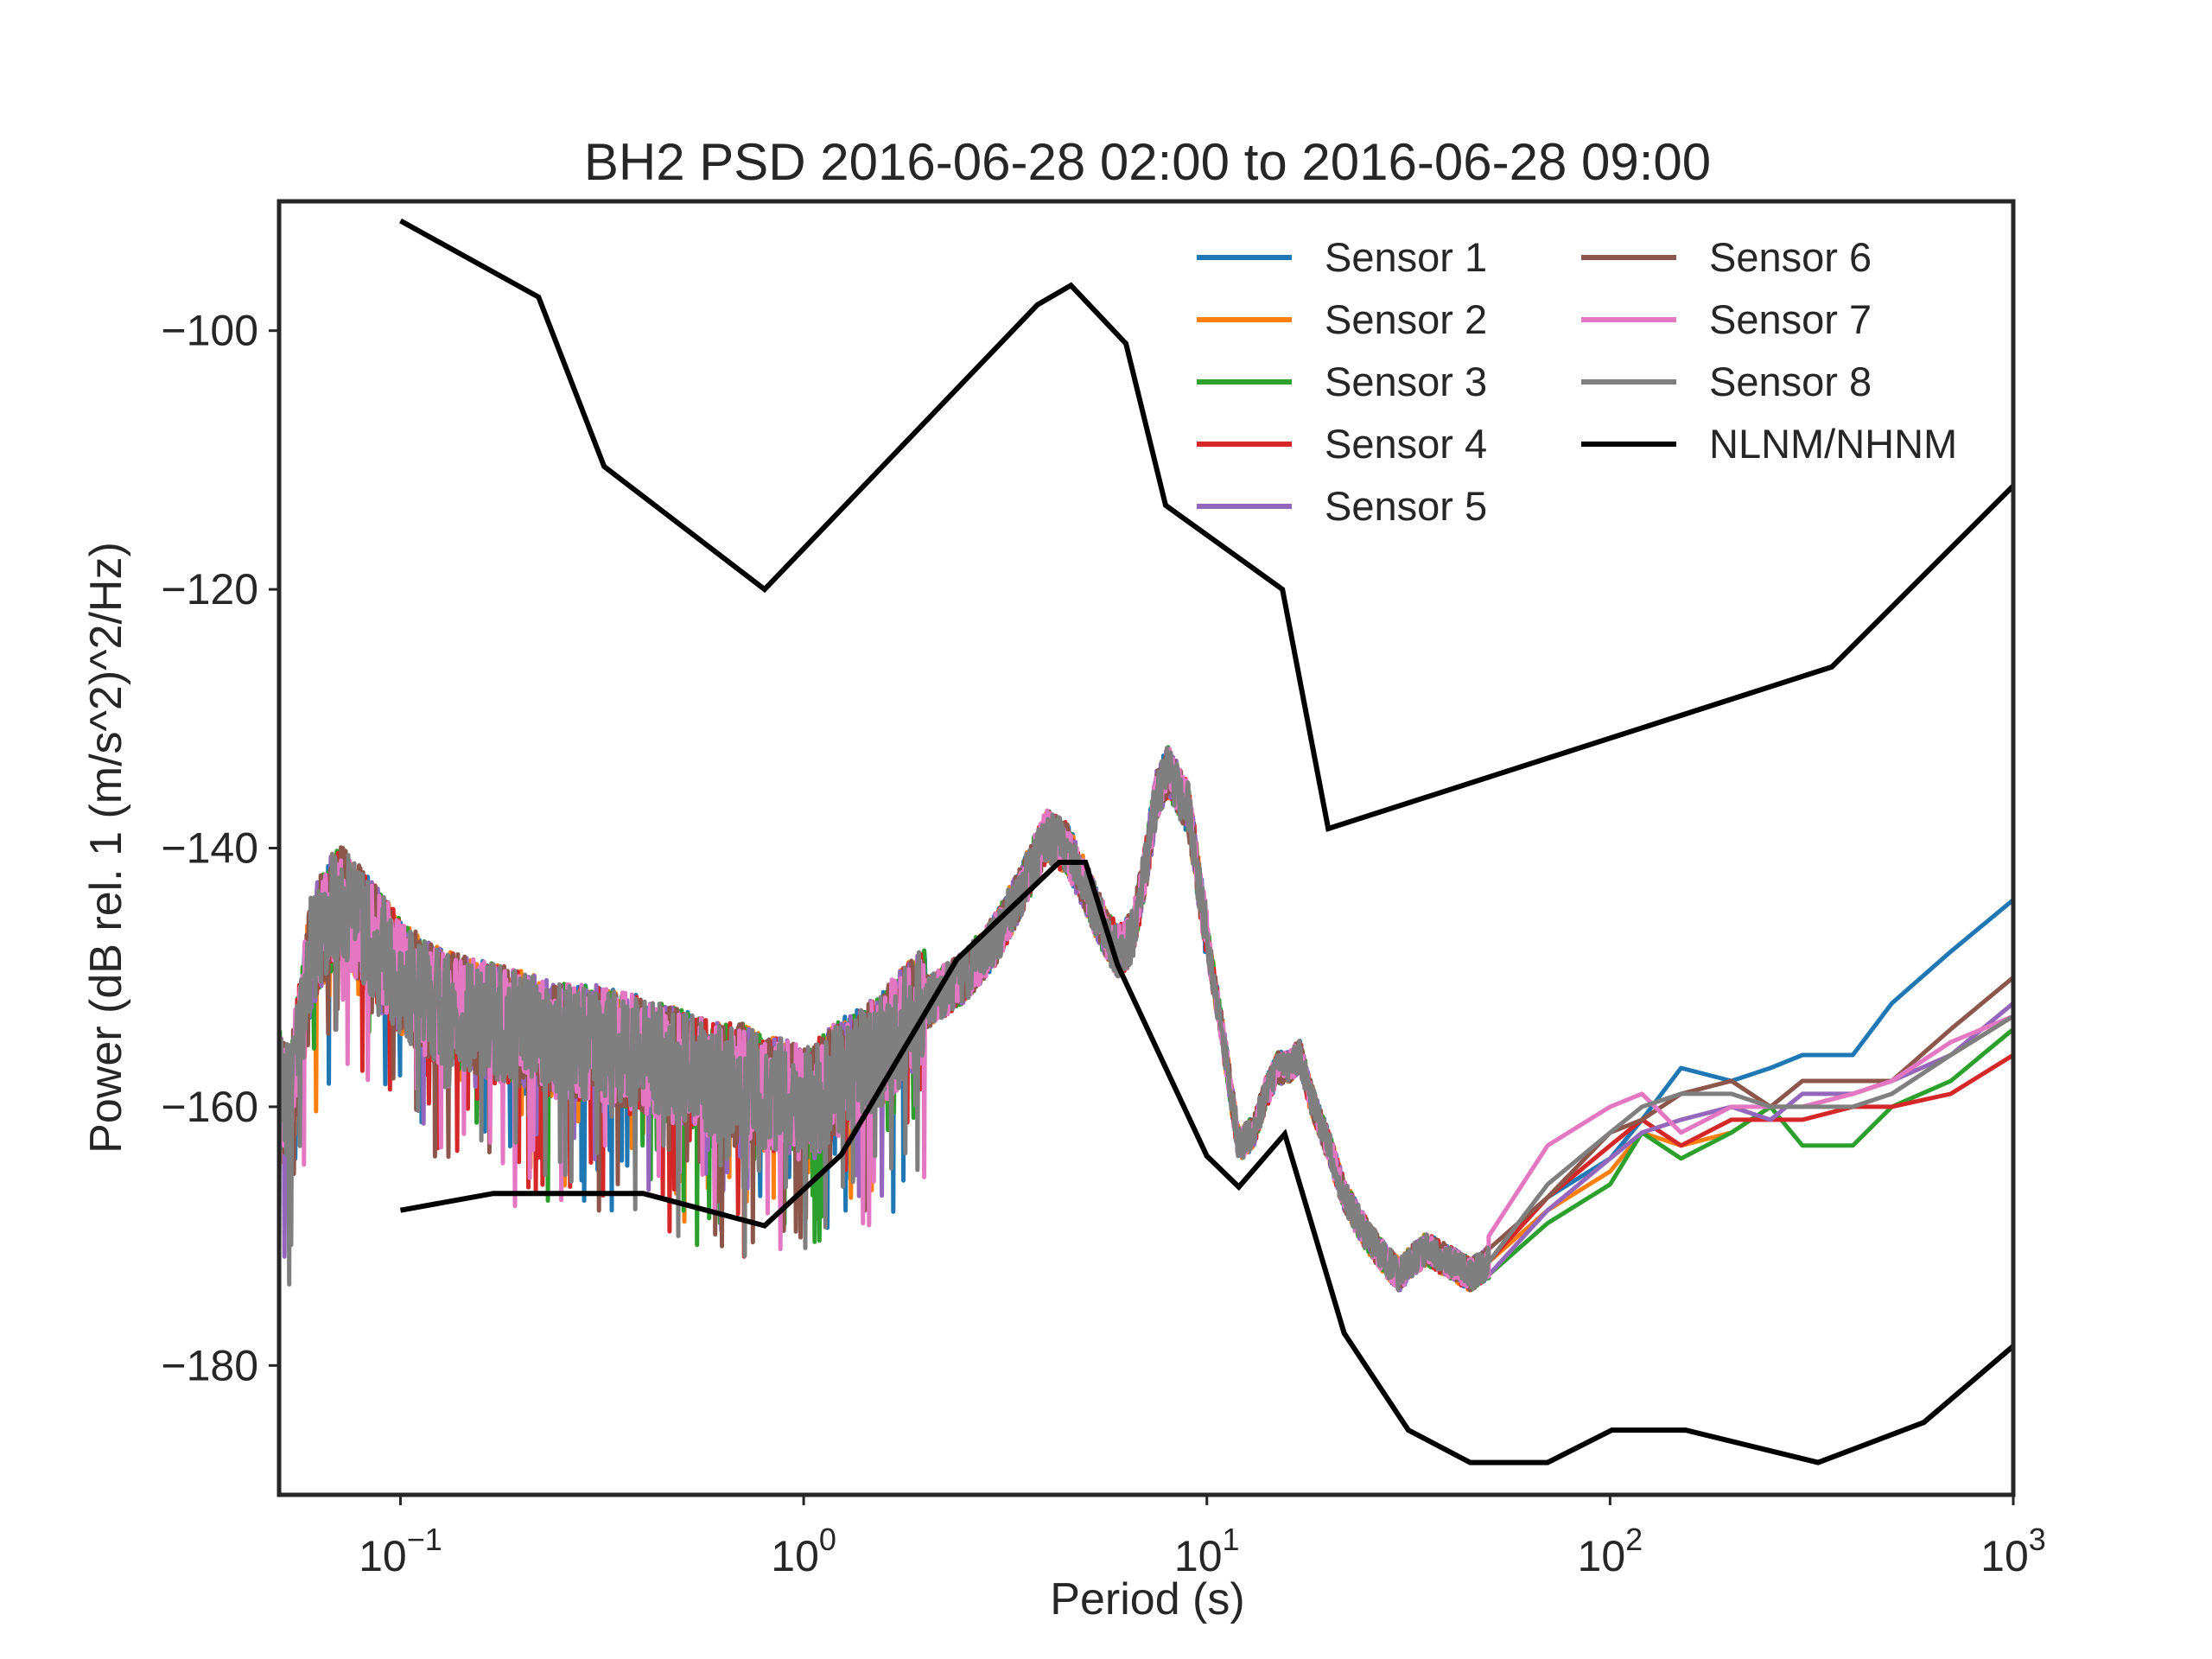 The image size is (2212, 1659). I want to click on legend-entry: NLNM/NHNM, so click(1833, 444).